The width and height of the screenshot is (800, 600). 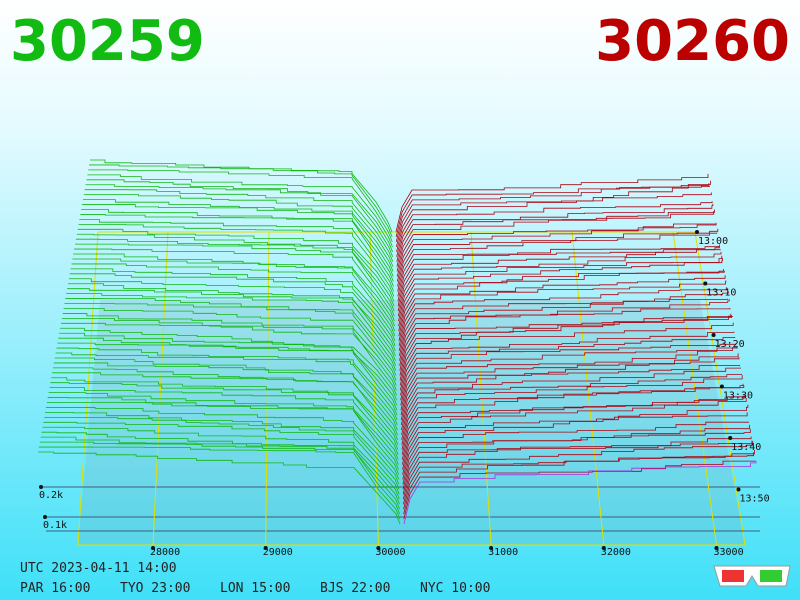 I want to click on city-clock: NYC 10:00, so click(x=455, y=588).